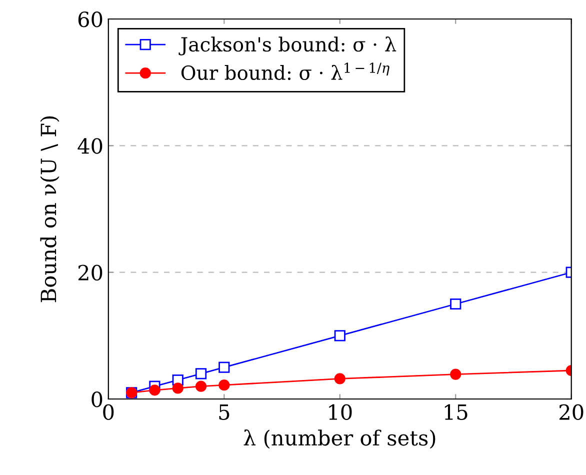 This screenshot has width=586, height=475. Describe the element at coordinates (456, 412) in the screenshot. I see `x-tick-label: 15` at that location.